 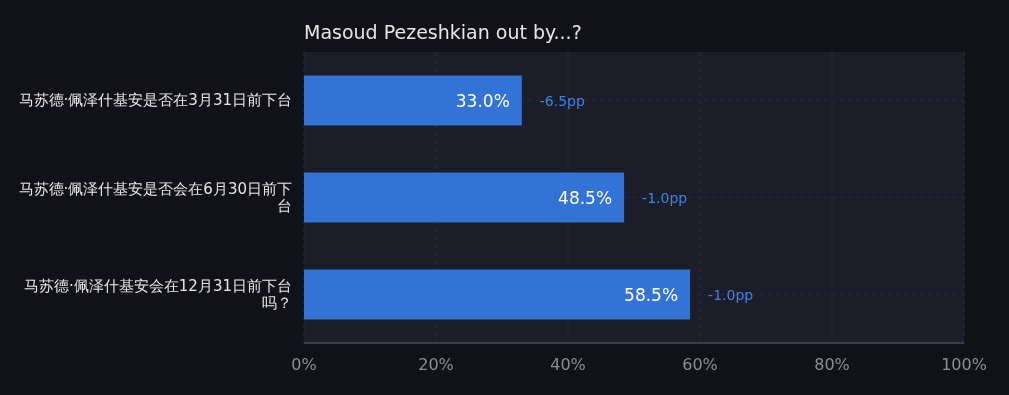 I want to click on x-tick-label: 80%, so click(x=832, y=364).